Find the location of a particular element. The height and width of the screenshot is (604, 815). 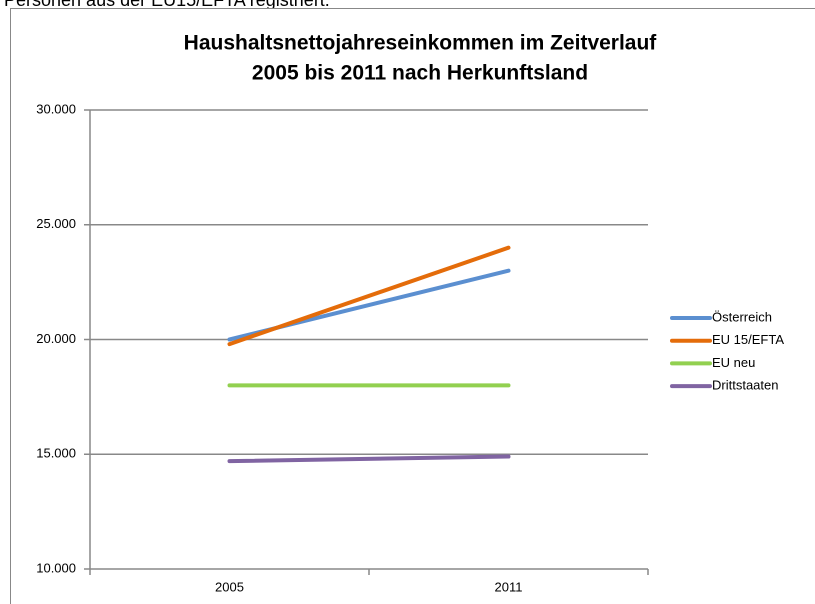

legend-label: EU 15/EFTA is located at coordinates (748, 339).